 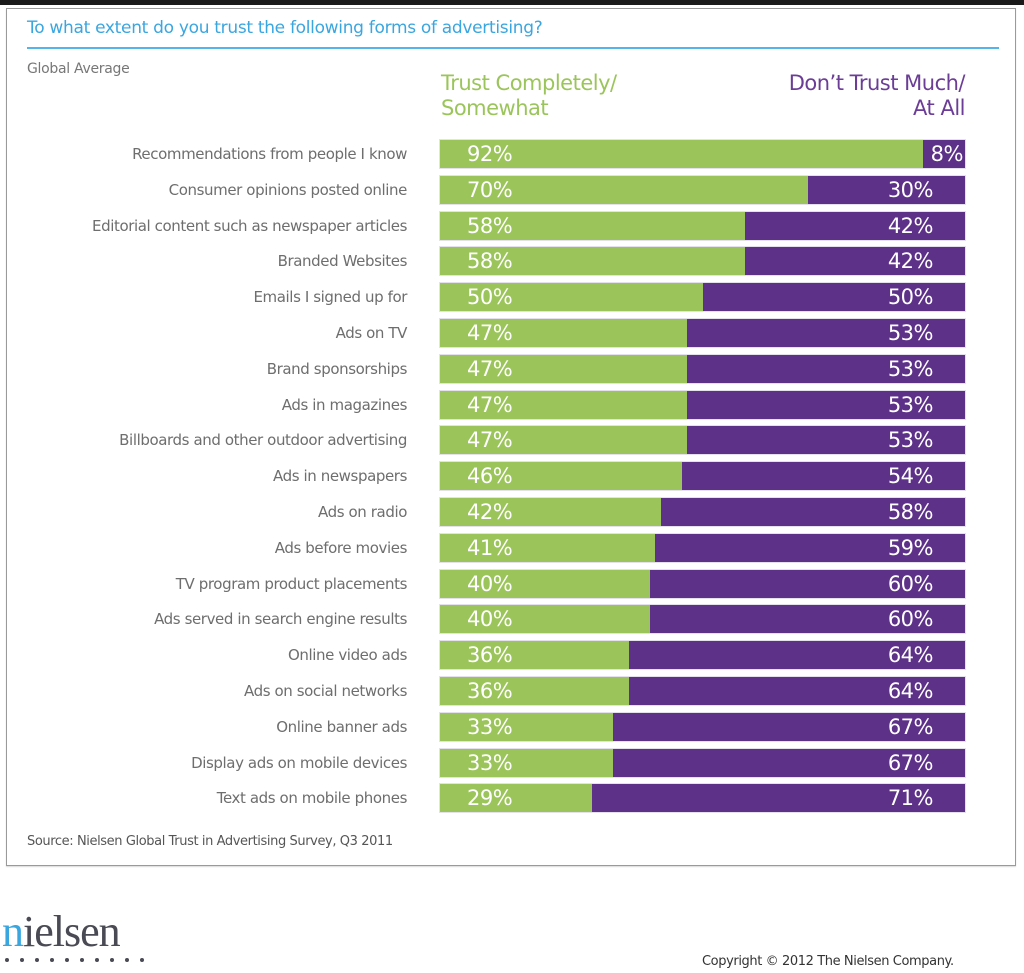 I want to click on bar-row: Ads on social networks 36% 64%, so click(x=512, y=691).